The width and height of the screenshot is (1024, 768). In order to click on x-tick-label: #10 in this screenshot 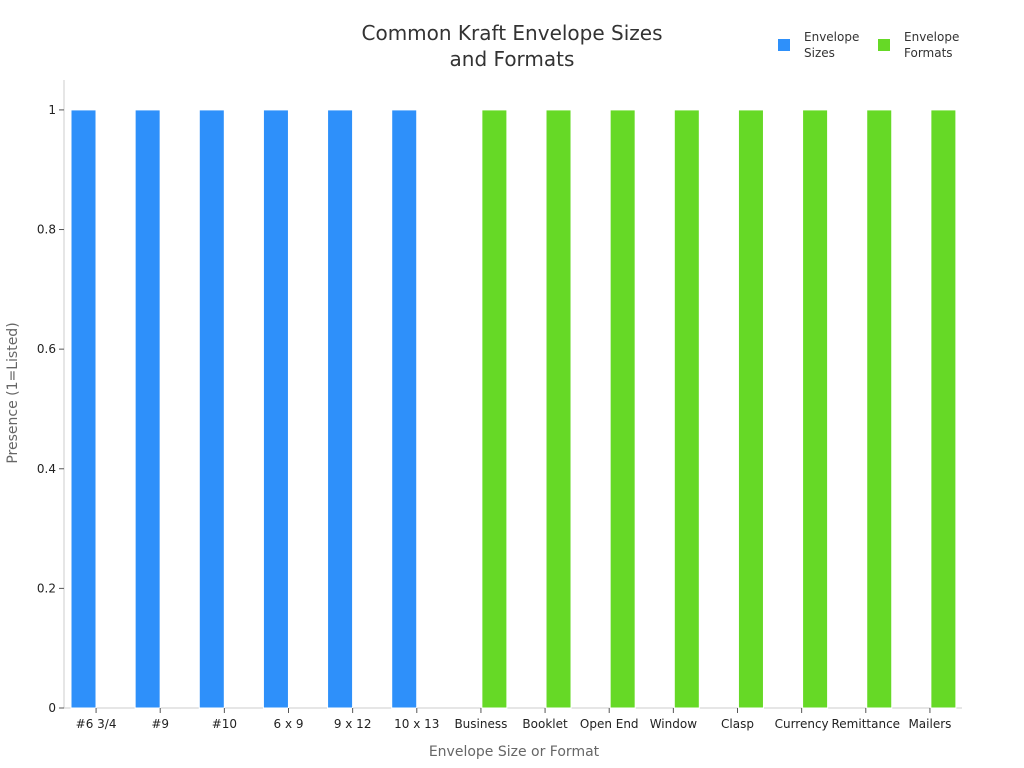, I will do `click(224, 724)`.